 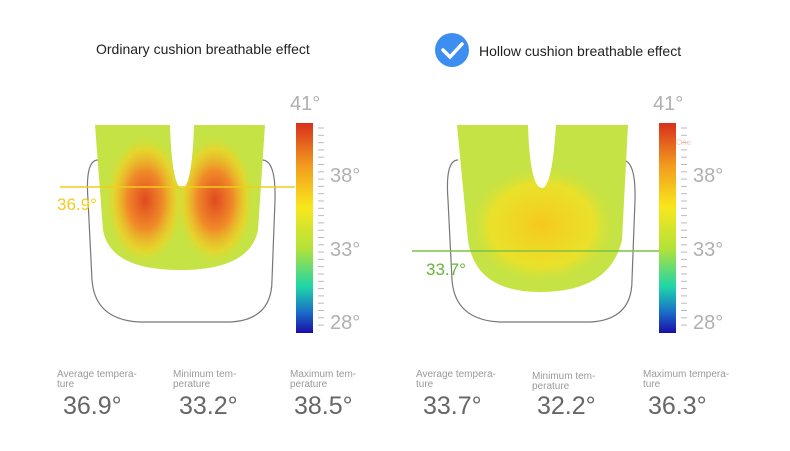 What do you see at coordinates (304, 228) in the screenshot?
I see `color-scale-bar-left` at bounding box center [304, 228].